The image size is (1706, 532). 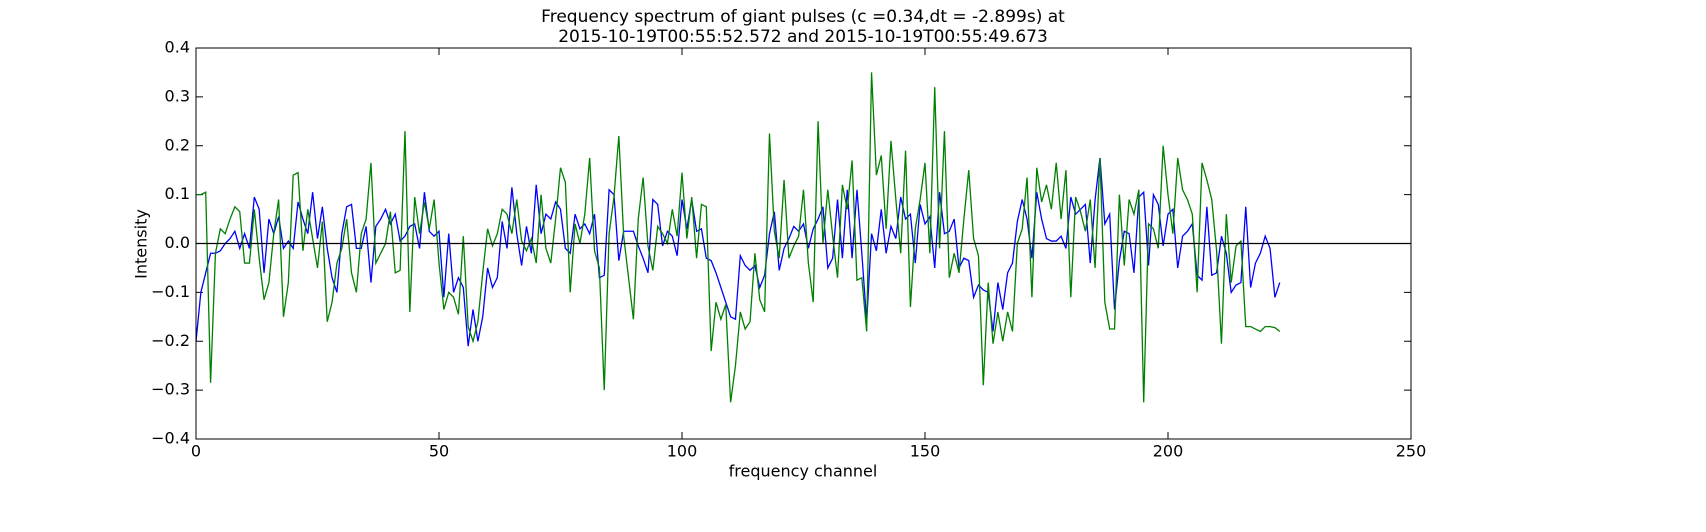 I want to click on y-tick-label: 0.2, so click(x=177, y=144).